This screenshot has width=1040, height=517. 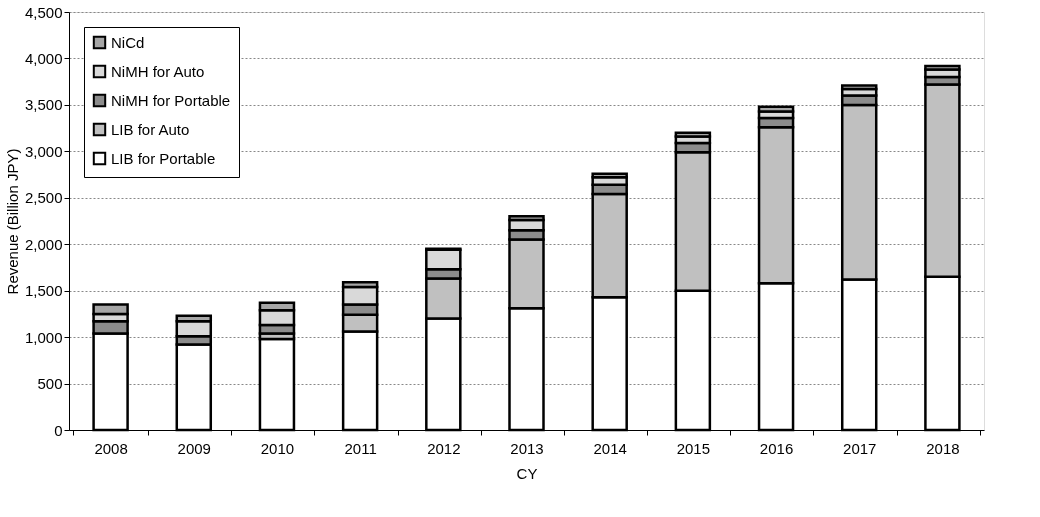 What do you see at coordinates (12, 221) in the screenshot?
I see `y-axis-title: Revenue (Billion JPY)` at bounding box center [12, 221].